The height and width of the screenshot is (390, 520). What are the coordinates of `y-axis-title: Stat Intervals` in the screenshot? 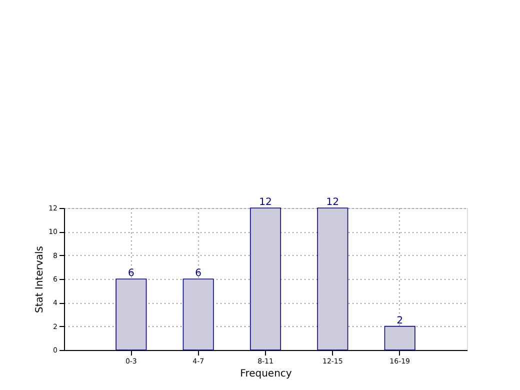 It's located at (40, 280).